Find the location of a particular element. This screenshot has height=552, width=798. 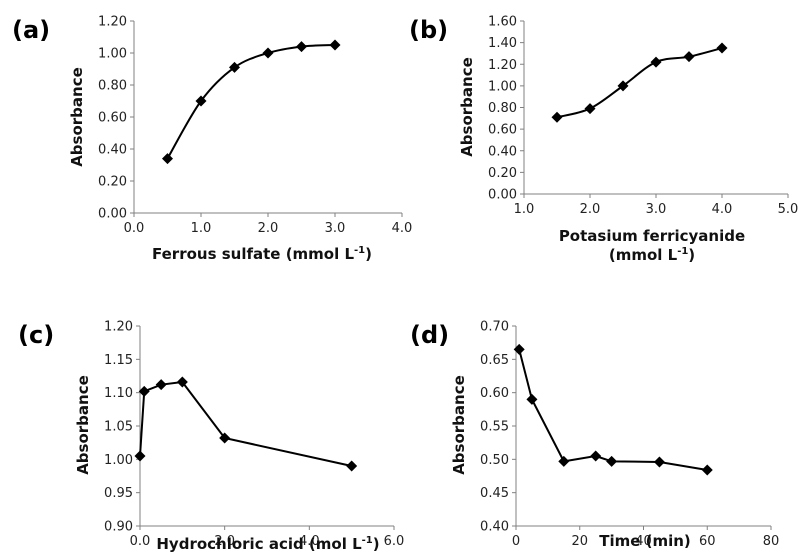

x-axis-label: Hydrochloric acid (mol L-1) is located at coordinates (267, 543).